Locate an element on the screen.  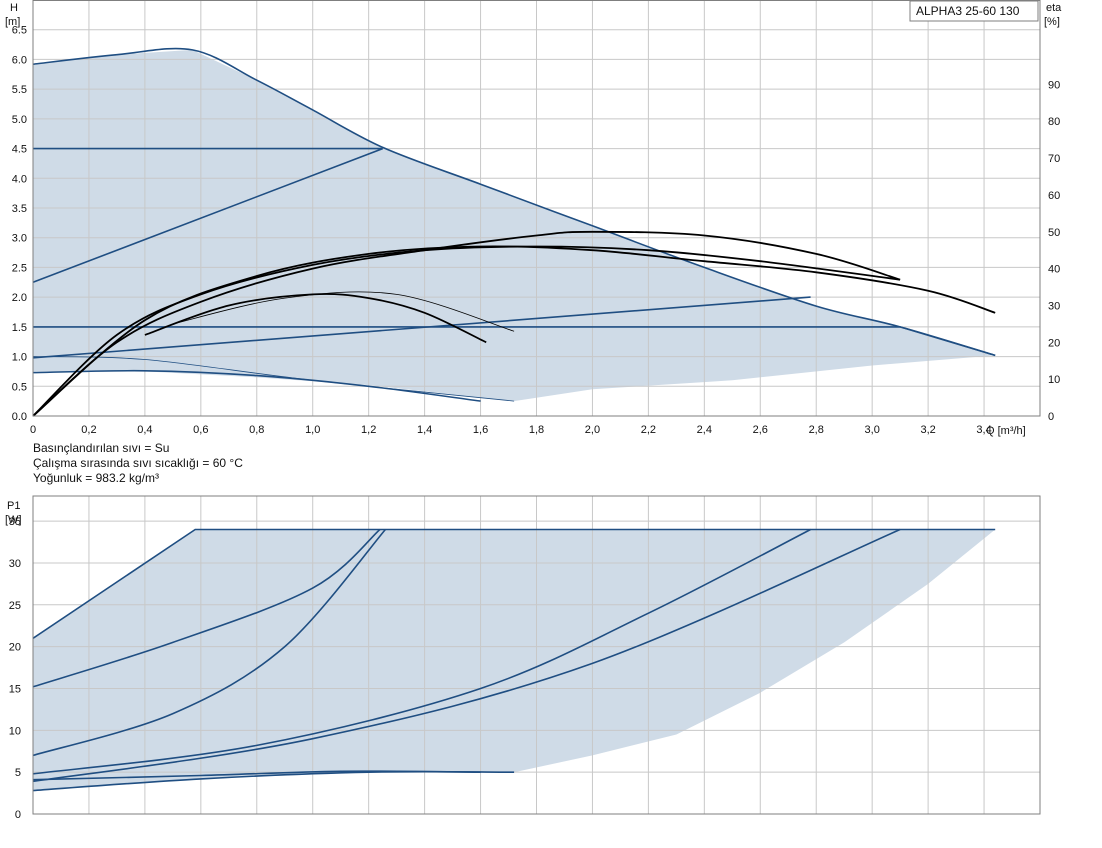
fluid-line: Basınçlandırılan sıvı = Su is located at coordinates (101, 448).